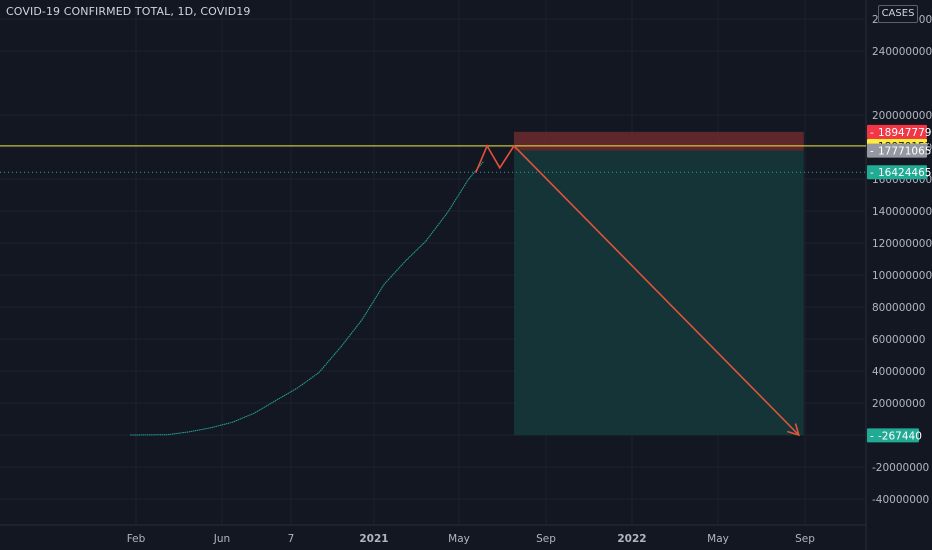 The image size is (932, 550). Describe the element at coordinates (900, 468) in the screenshot. I see `y-tick-label: -20000000` at that location.